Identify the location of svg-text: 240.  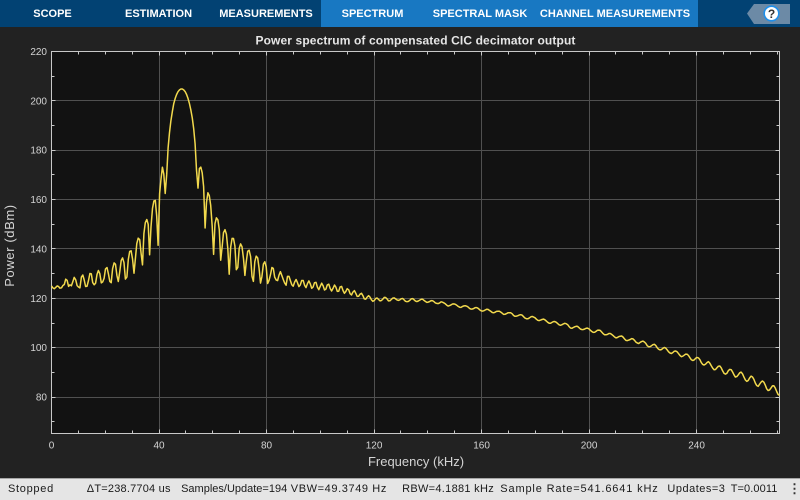
(696, 446).